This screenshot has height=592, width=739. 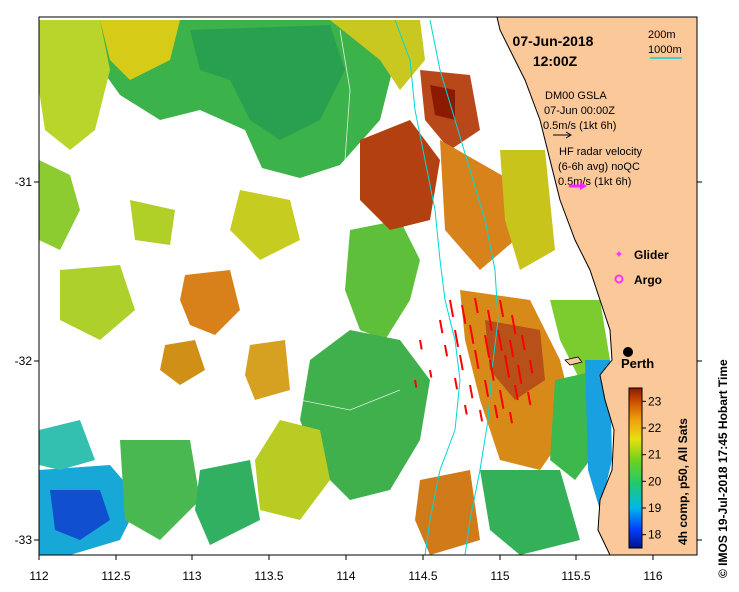 What do you see at coordinates (652, 468) in the screenshot?
I see `colorbar-ticks: 23 22 21 20 19 18` at bounding box center [652, 468].